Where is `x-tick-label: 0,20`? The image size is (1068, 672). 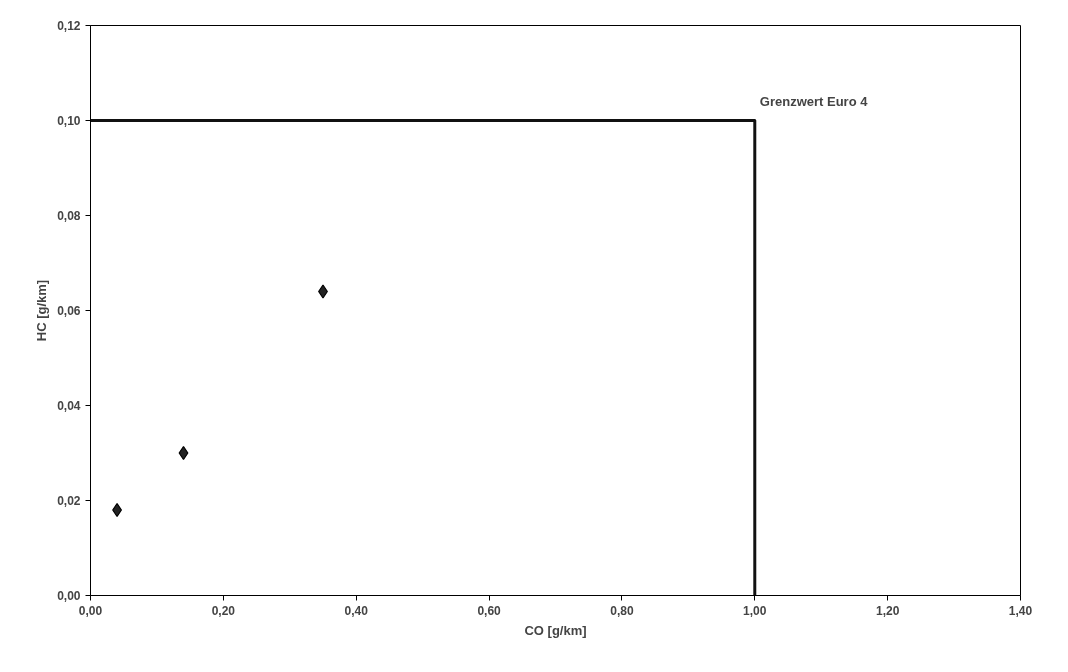 x-tick-label: 0,20 is located at coordinates (223, 610).